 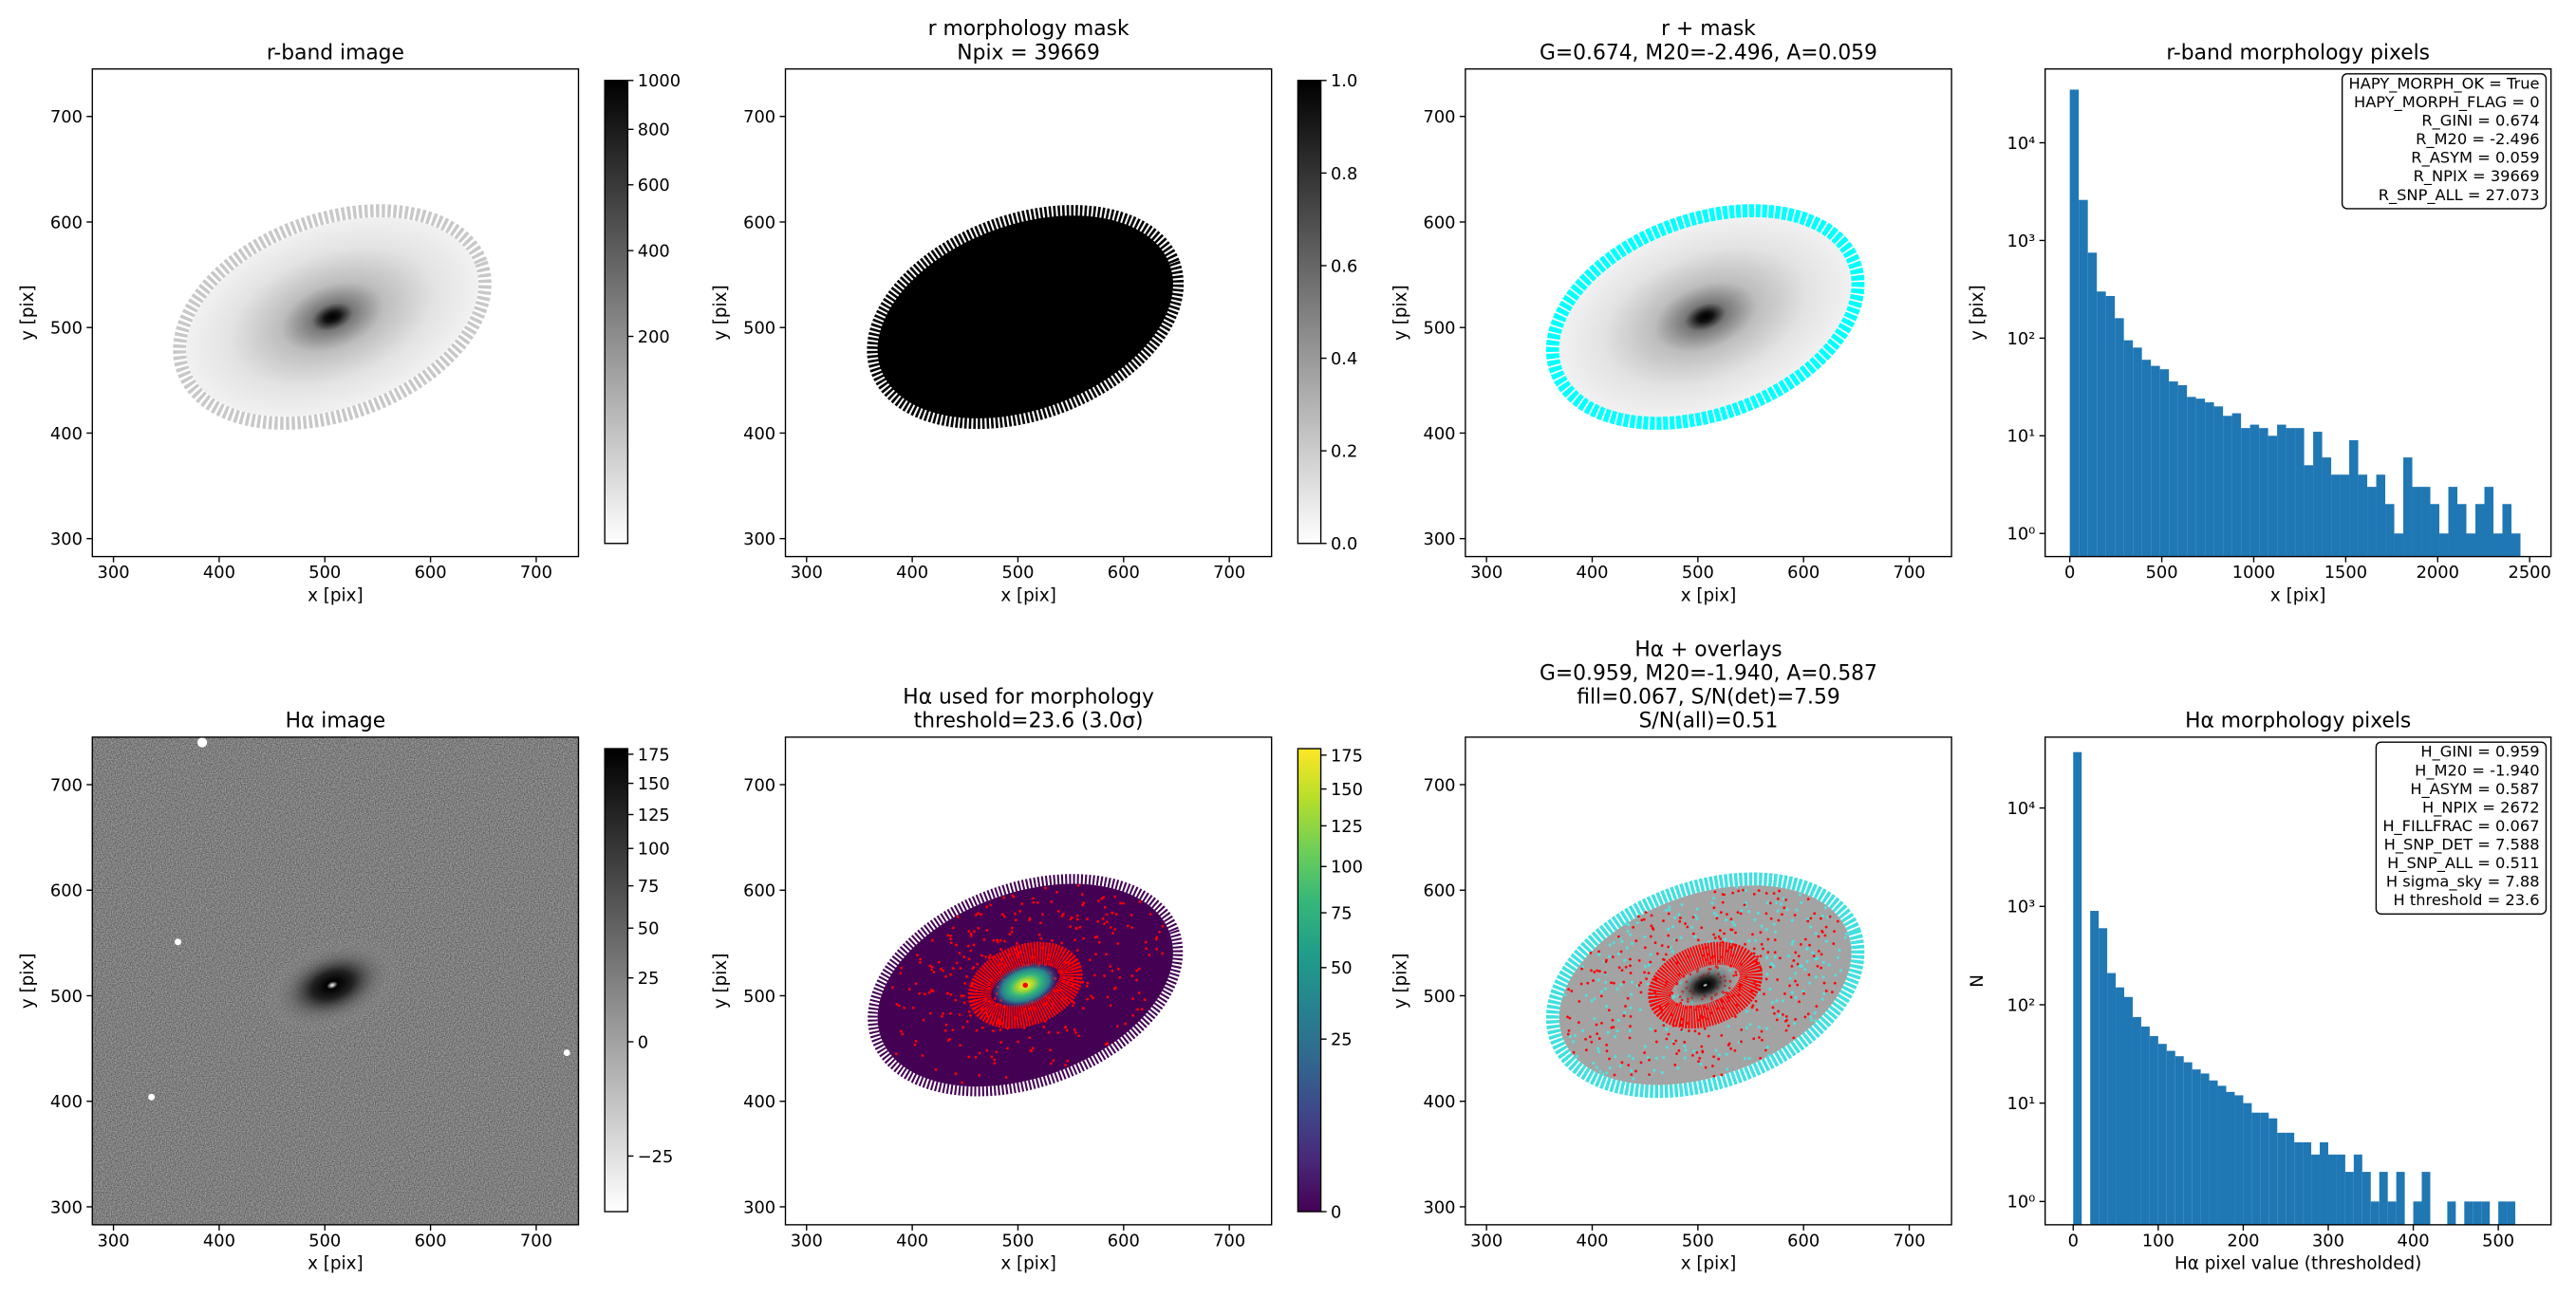 I want to click on core-ring, so click(x=1025, y=985).